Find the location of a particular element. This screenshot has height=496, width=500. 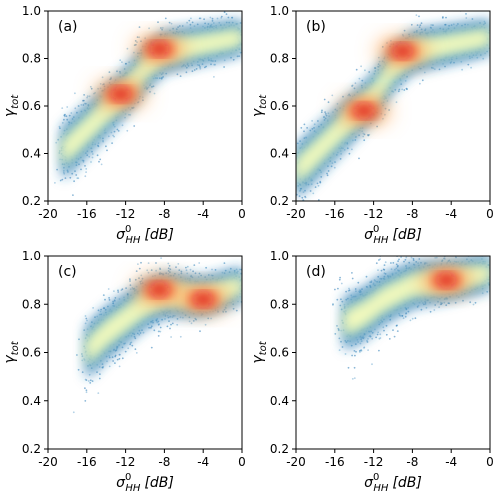

x-axis-label: σ0 HH [dB] is located at coordinates (145, 235).